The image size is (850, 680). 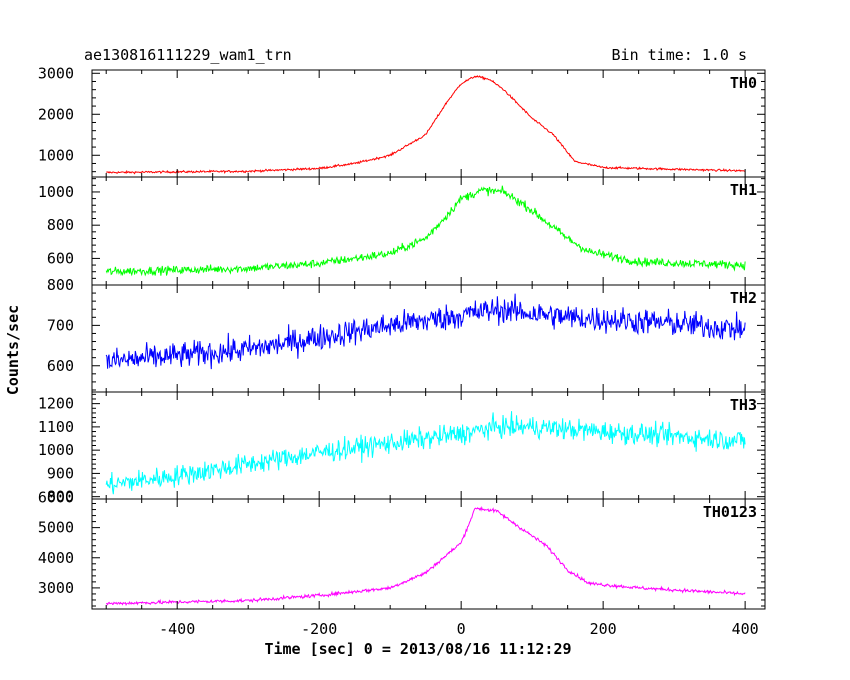 I want to click on panel-th1: 600 800 1000 TH1, so click(x=402, y=231).